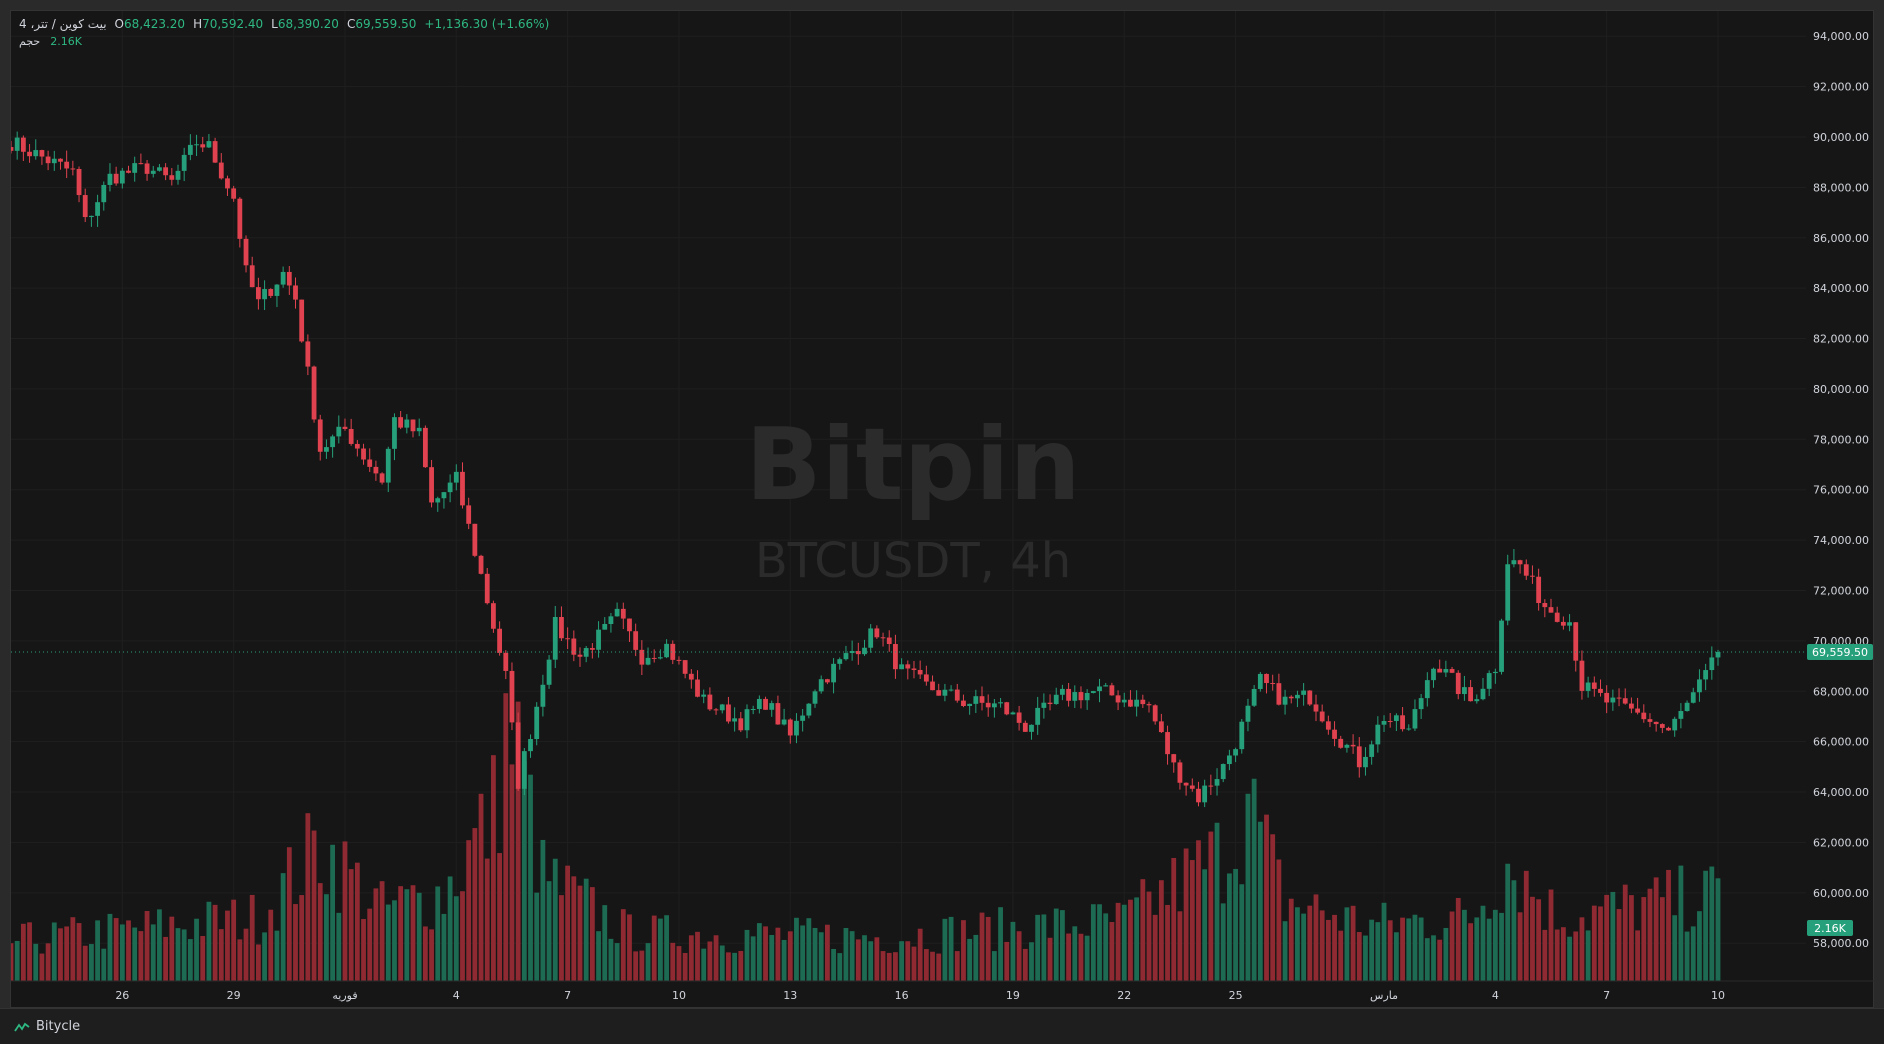  What do you see at coordinates (63, 24) in the screenshot?
I see `symbol-label: بیت کوین / تتر، 4` at bounding box center [63, 24].